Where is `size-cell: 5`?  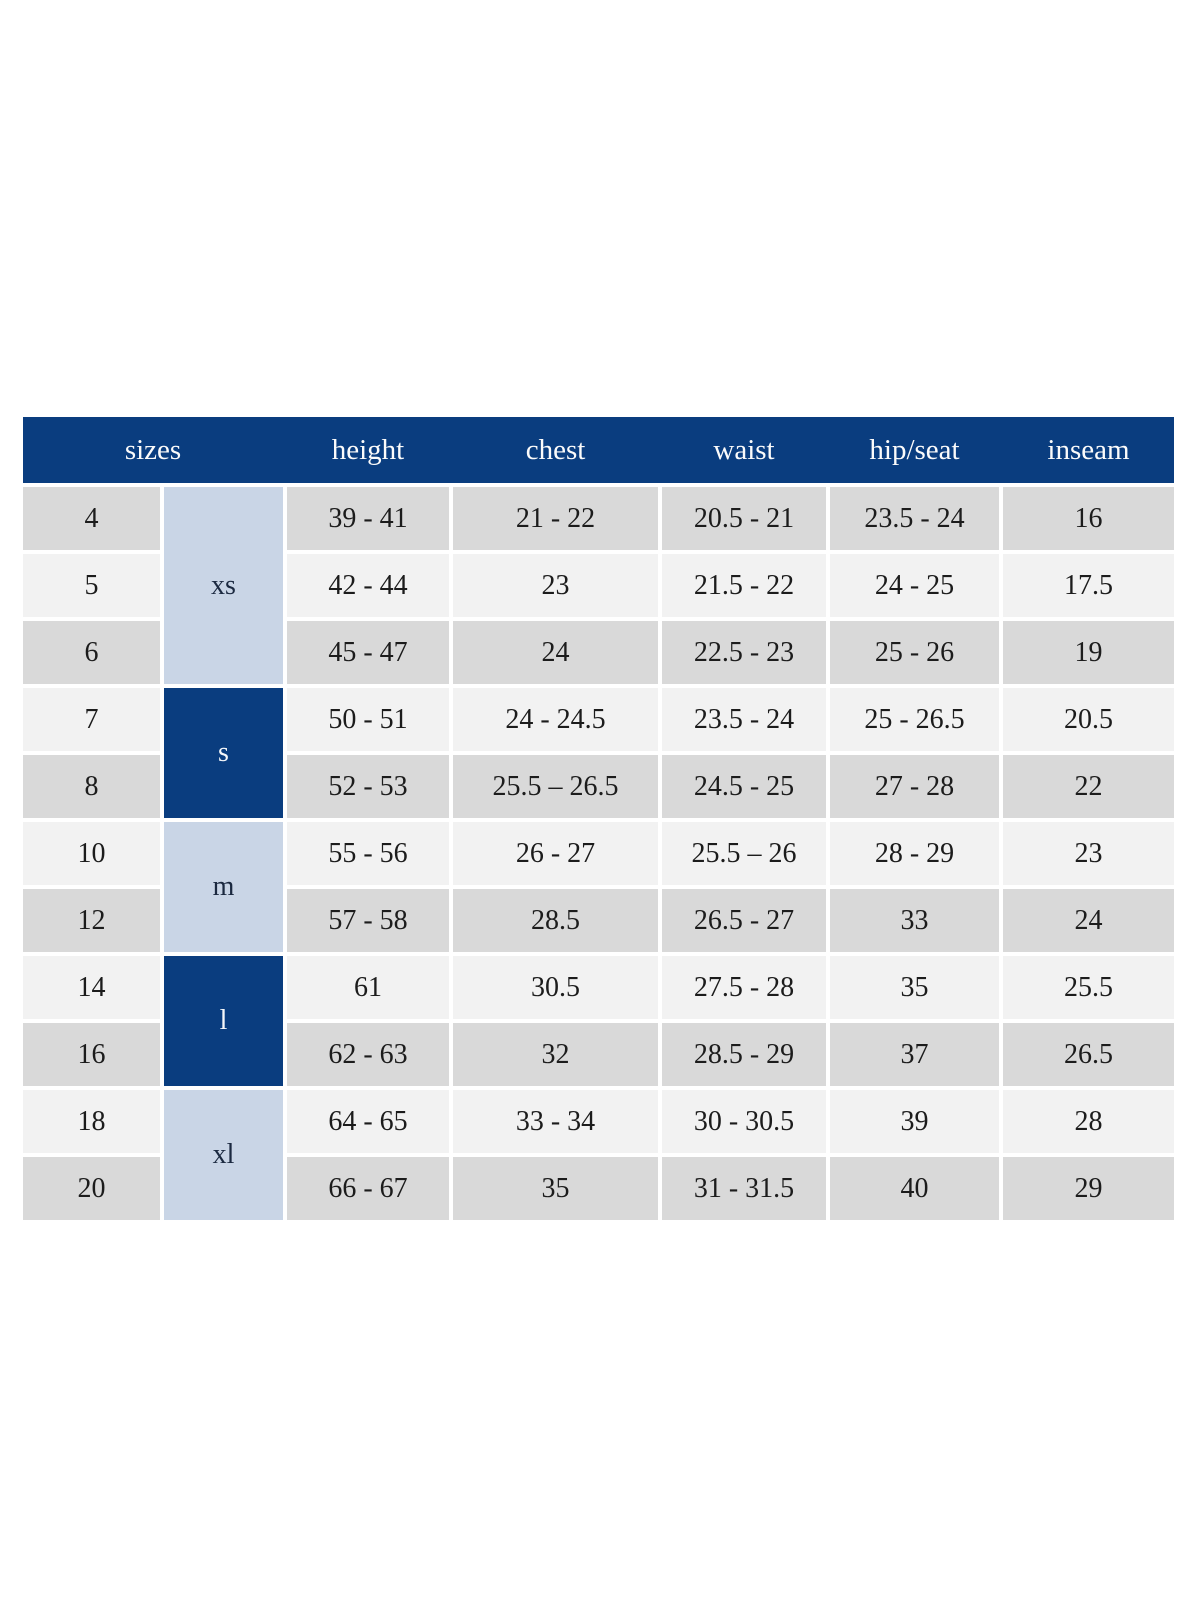
size-cell: 5 is located at coordinates (91, 585).